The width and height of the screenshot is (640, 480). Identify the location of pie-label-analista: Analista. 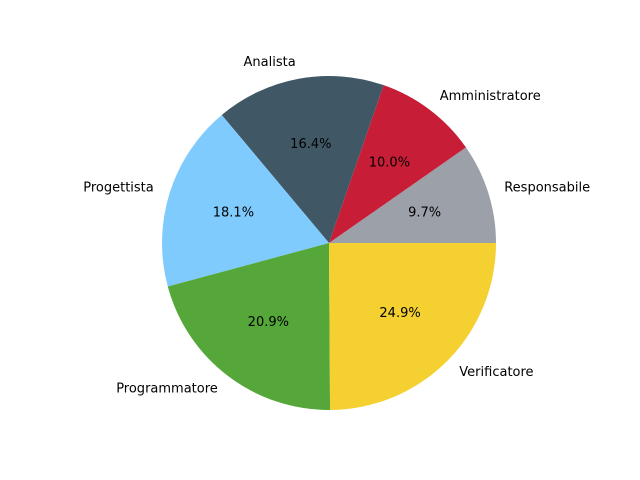
(270, 62).